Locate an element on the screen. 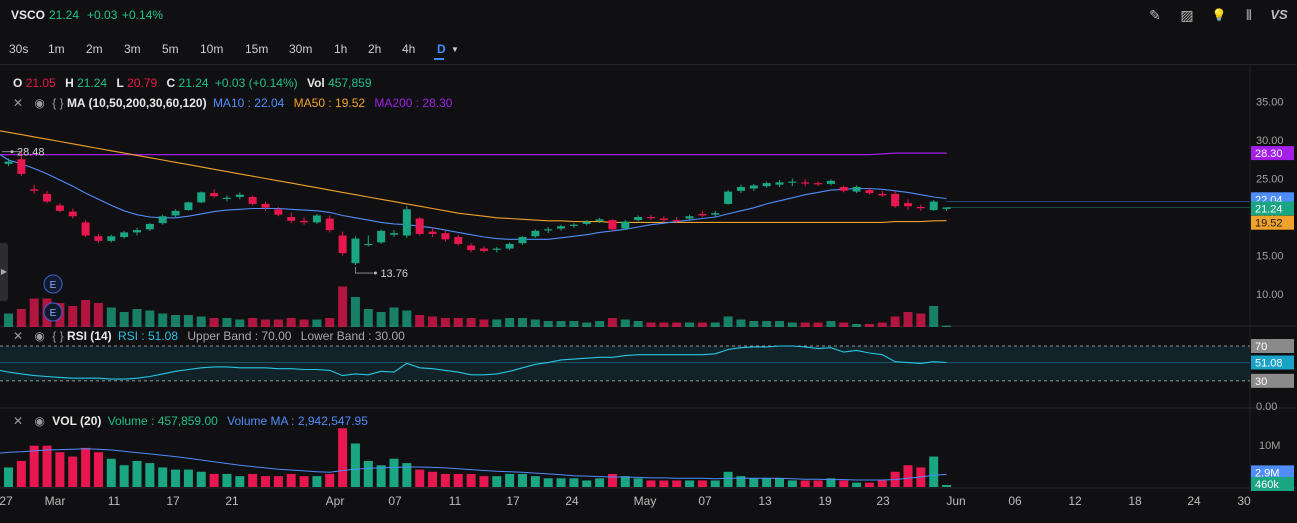 The image size is (1297, 523). rsi-line-extension is located at coordinates (4, 371).